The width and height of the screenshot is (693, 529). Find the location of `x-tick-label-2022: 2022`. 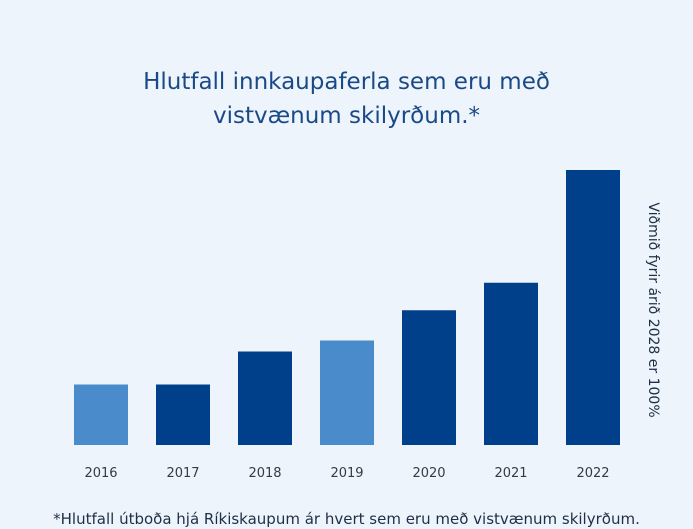

x-tick-label-2022: 2022 is located at coordinates (592, 473).